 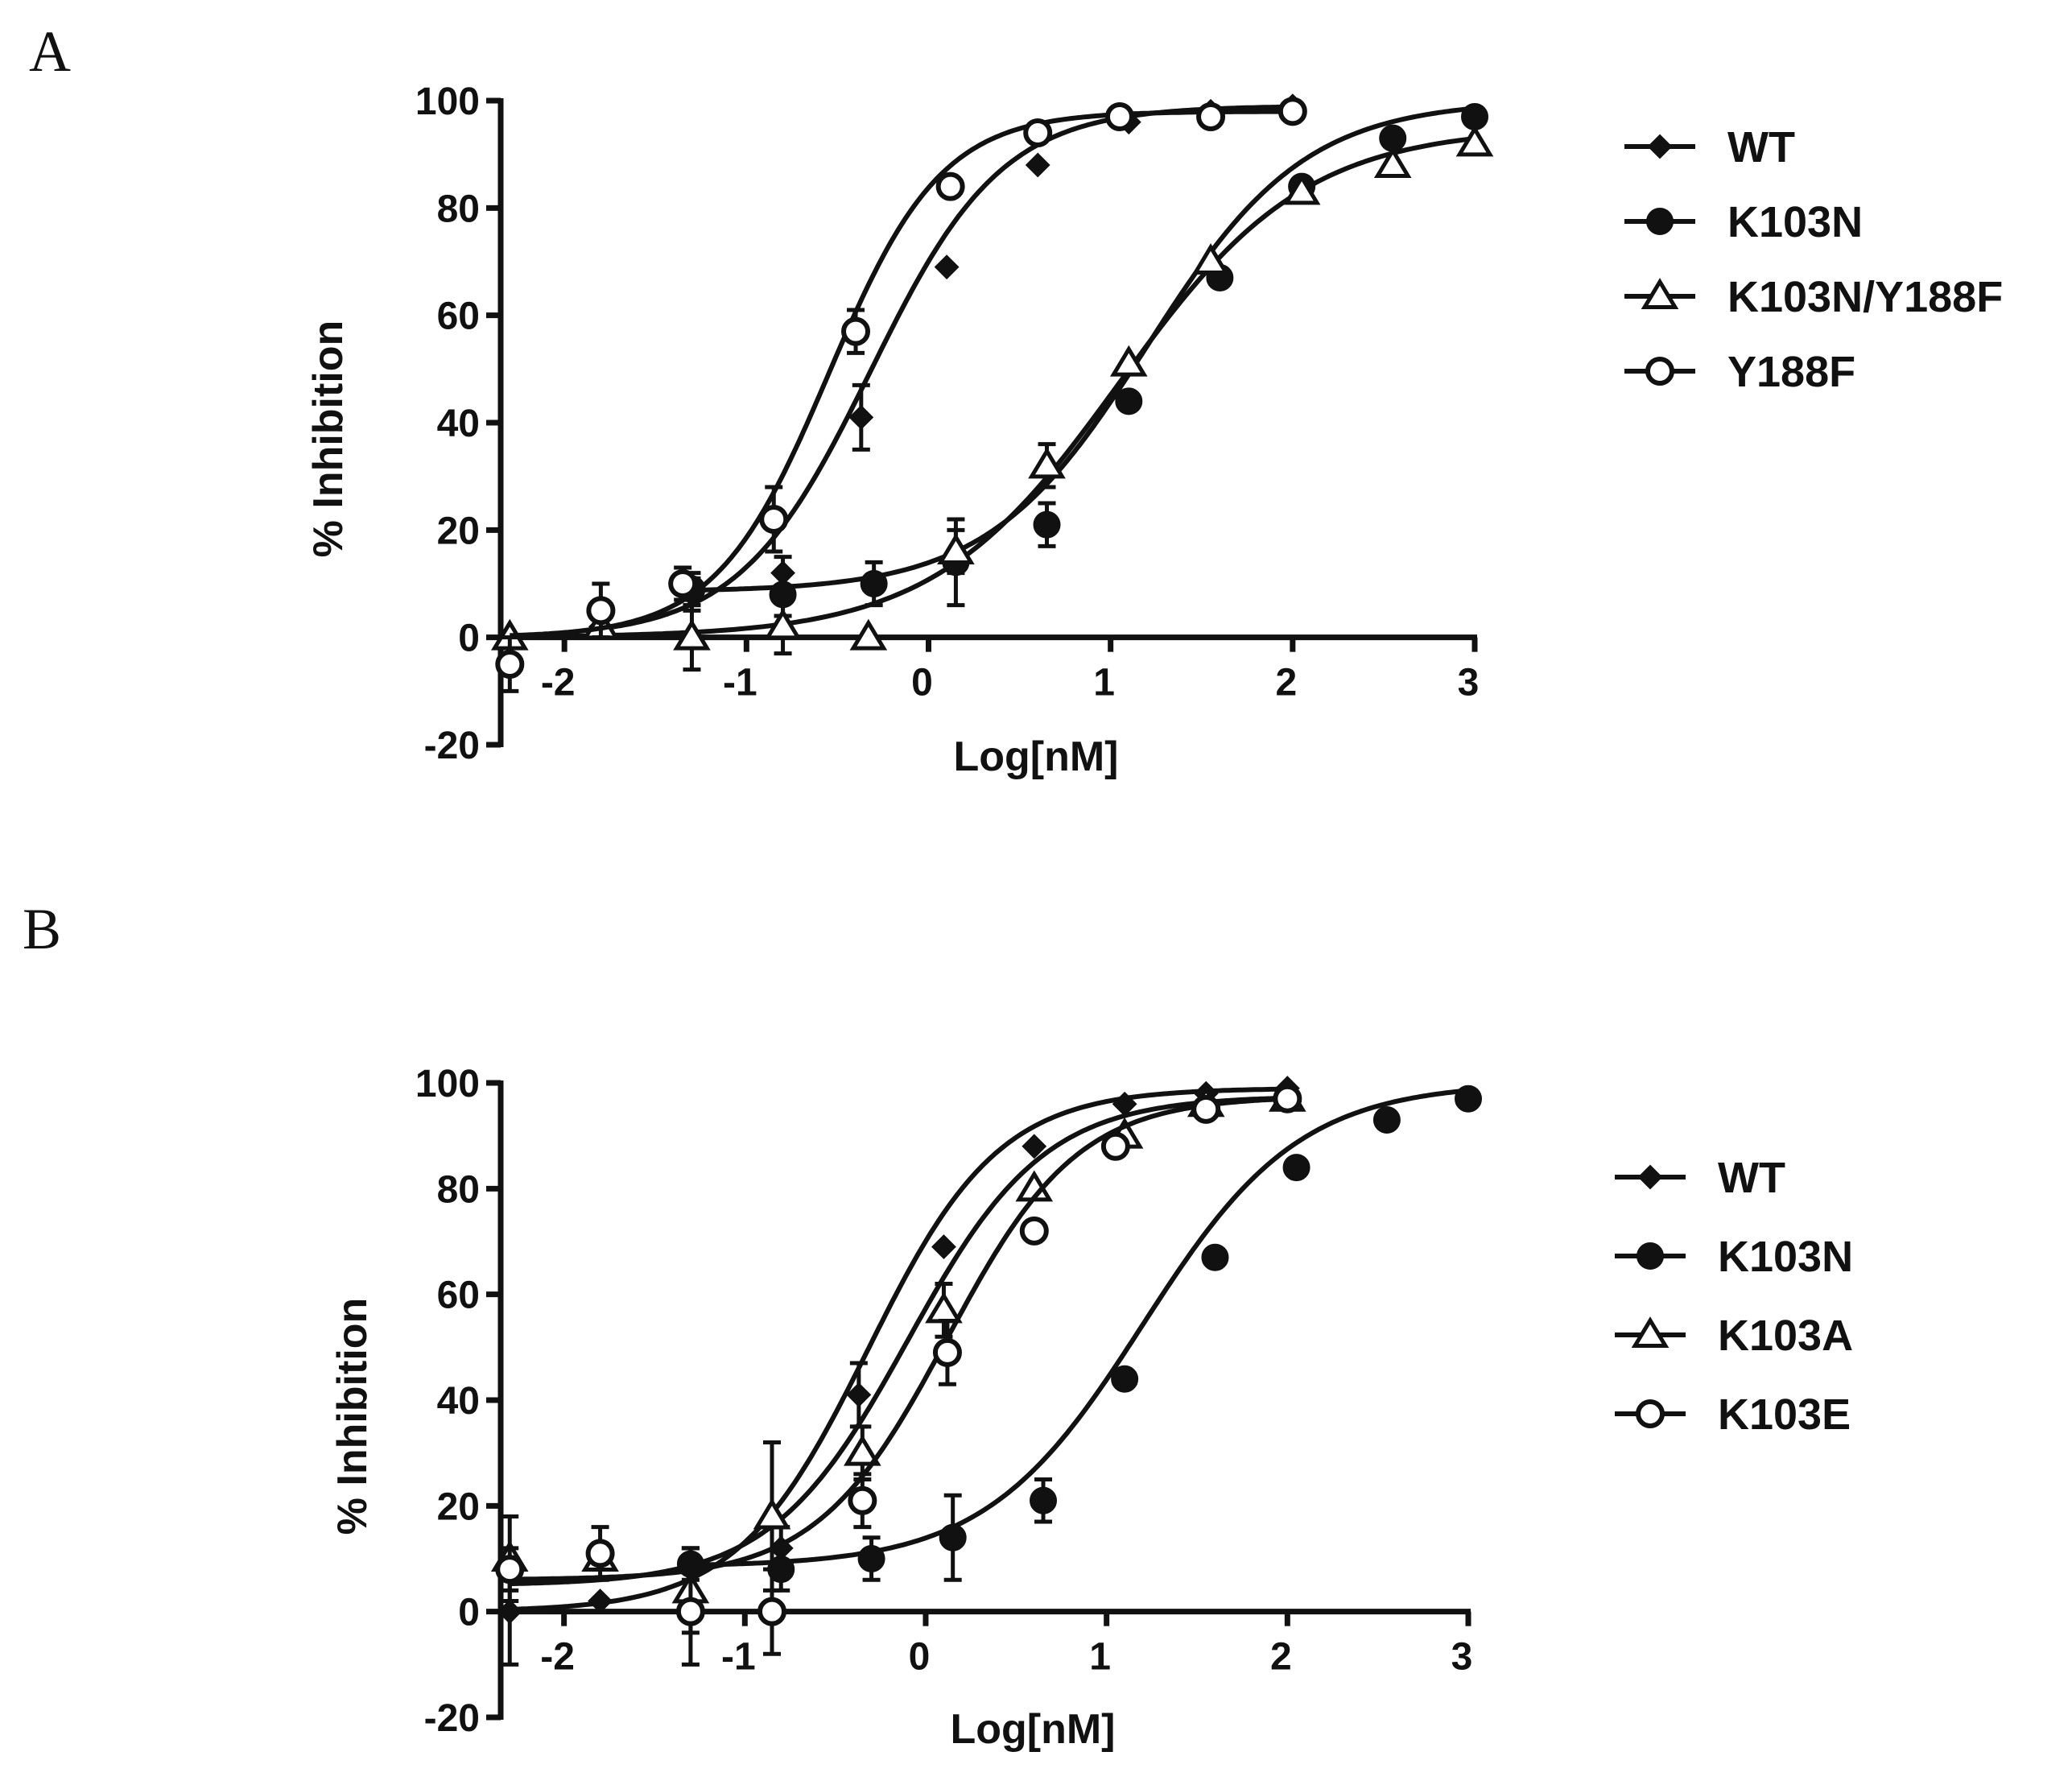 What do you see at coordinates (1083, 349) in the screenshot?
I see `panel-a-k103n-fit-curve` at bounding box center [1083, 349].